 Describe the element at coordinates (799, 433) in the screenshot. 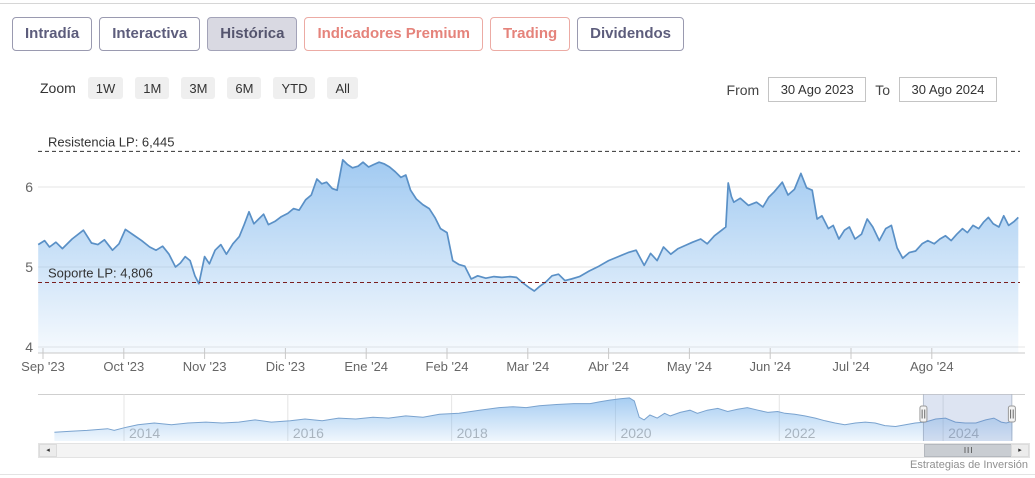

I see `navigator-year-label: 2022` at that location.